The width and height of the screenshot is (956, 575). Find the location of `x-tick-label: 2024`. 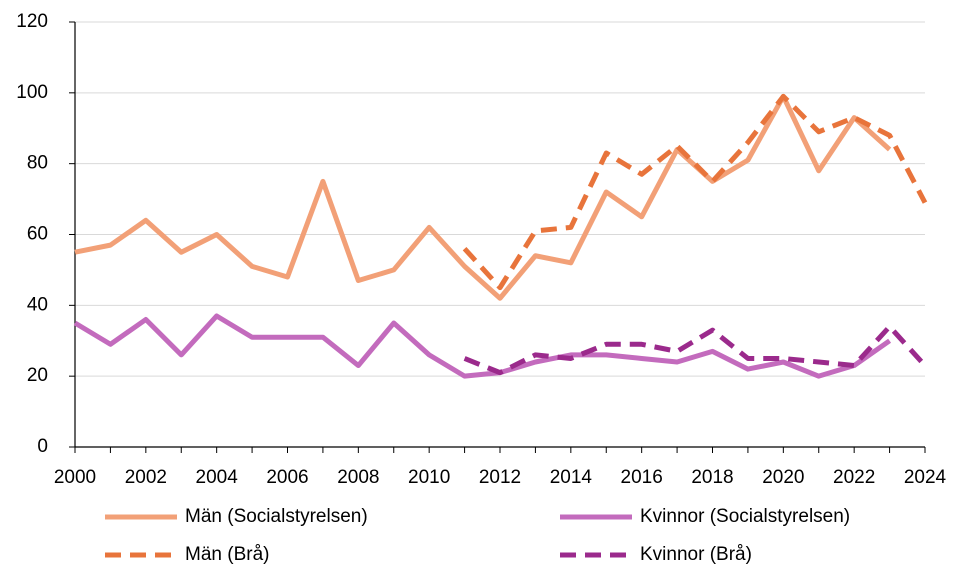

x-tick-label: 2024 is located at coordinates (925, 477).